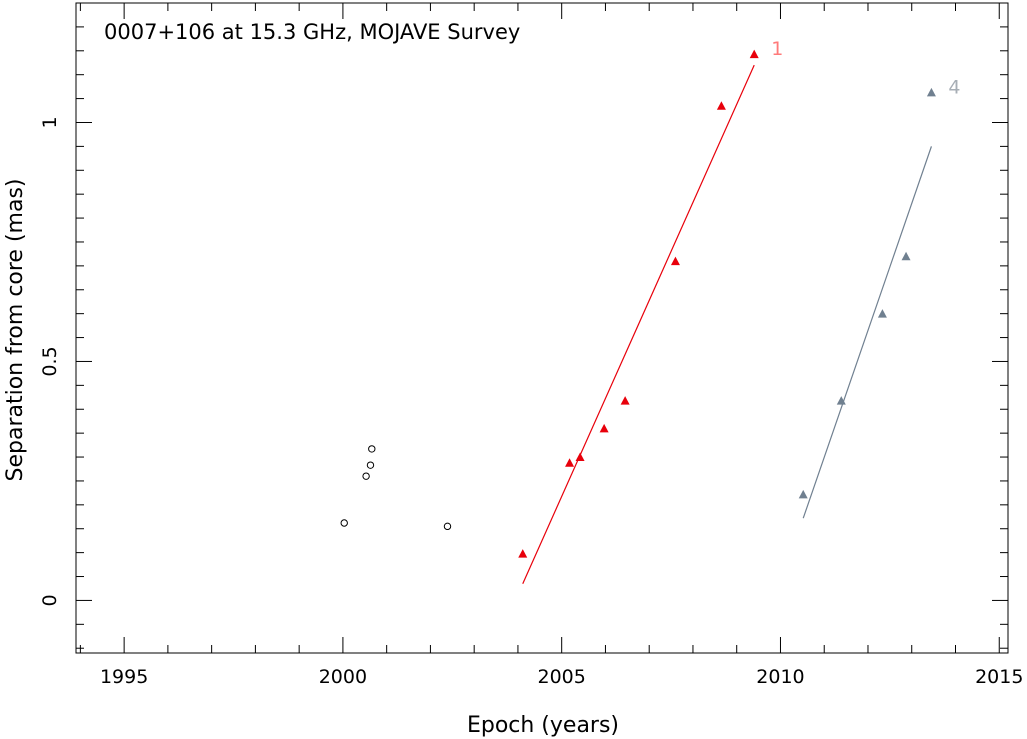  Describe the element at coordinates (562, 677) in the screenshot. I see `x-tick-label: 2005` at that location.